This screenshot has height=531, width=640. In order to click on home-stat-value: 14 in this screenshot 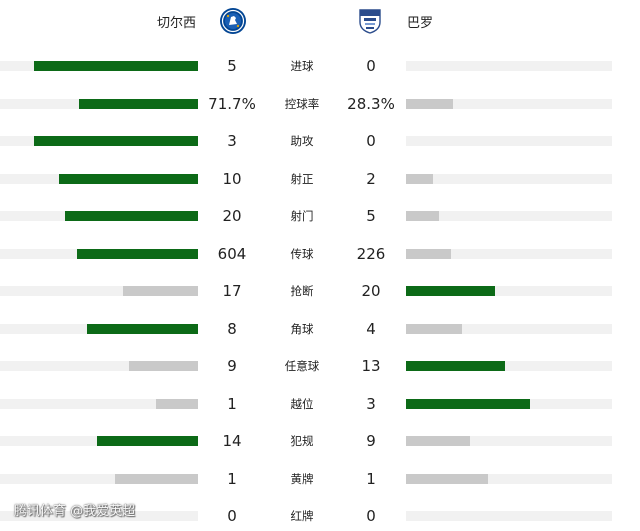, I will do `click(232, 441)`.